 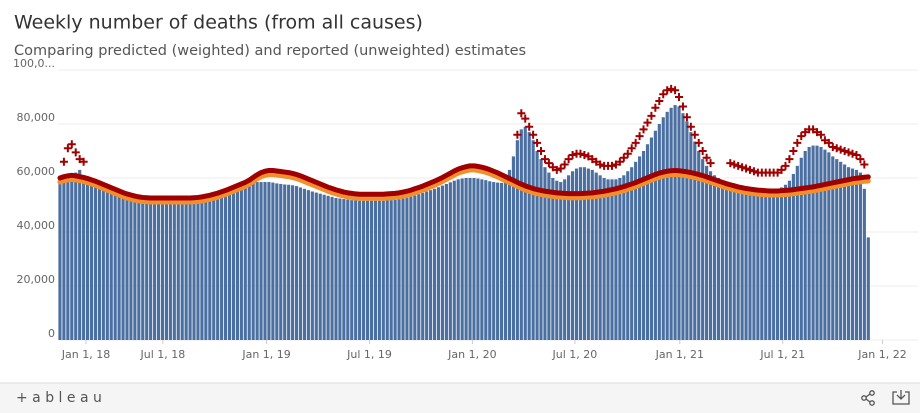 I want to click on share-button, so click(x=868, y=398).